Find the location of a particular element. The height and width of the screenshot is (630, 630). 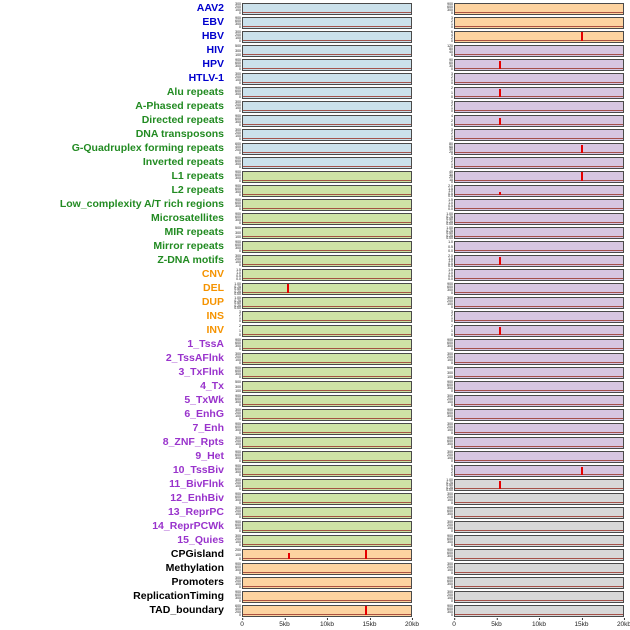

y-tick-label: 80 is located at coordinates (451, 49).